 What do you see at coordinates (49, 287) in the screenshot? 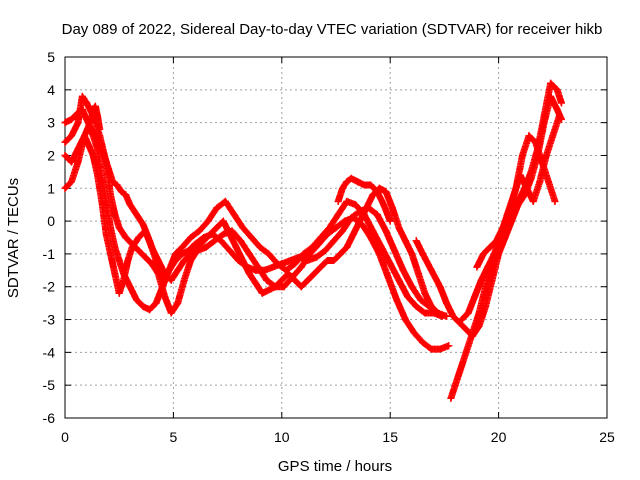
I see `y-tick-label: -2` at bounding box center [49, 287].